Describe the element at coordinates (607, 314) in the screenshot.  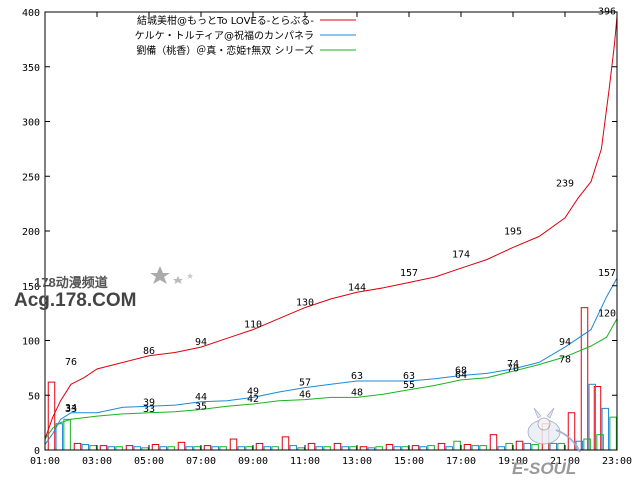
I see `data-label-series-3: 120` at that location.